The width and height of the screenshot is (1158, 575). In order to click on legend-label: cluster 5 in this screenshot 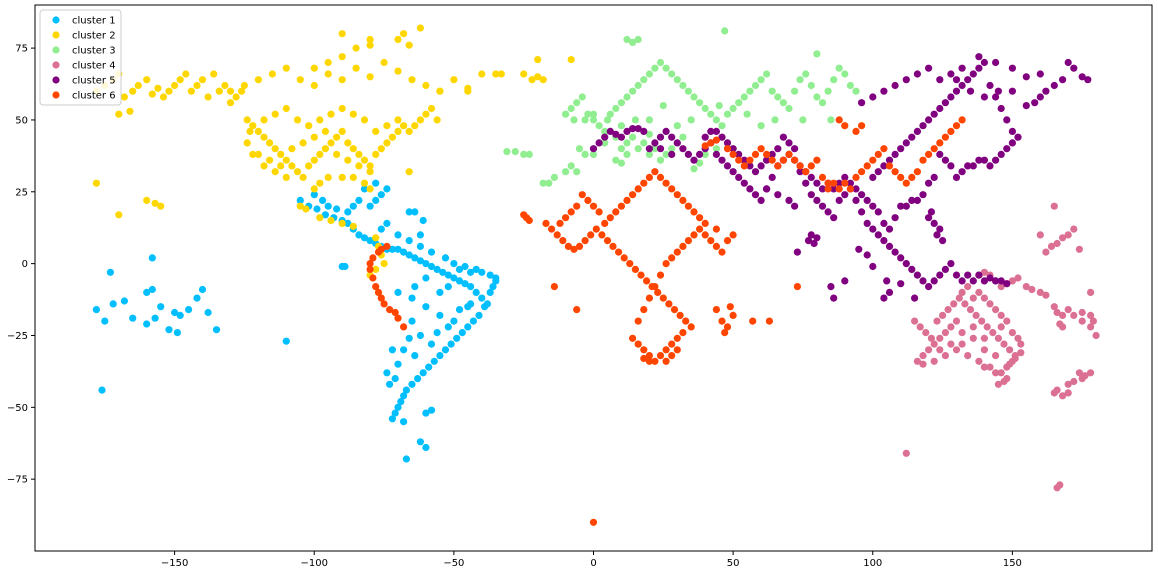, I will do `click(94, 81)`.